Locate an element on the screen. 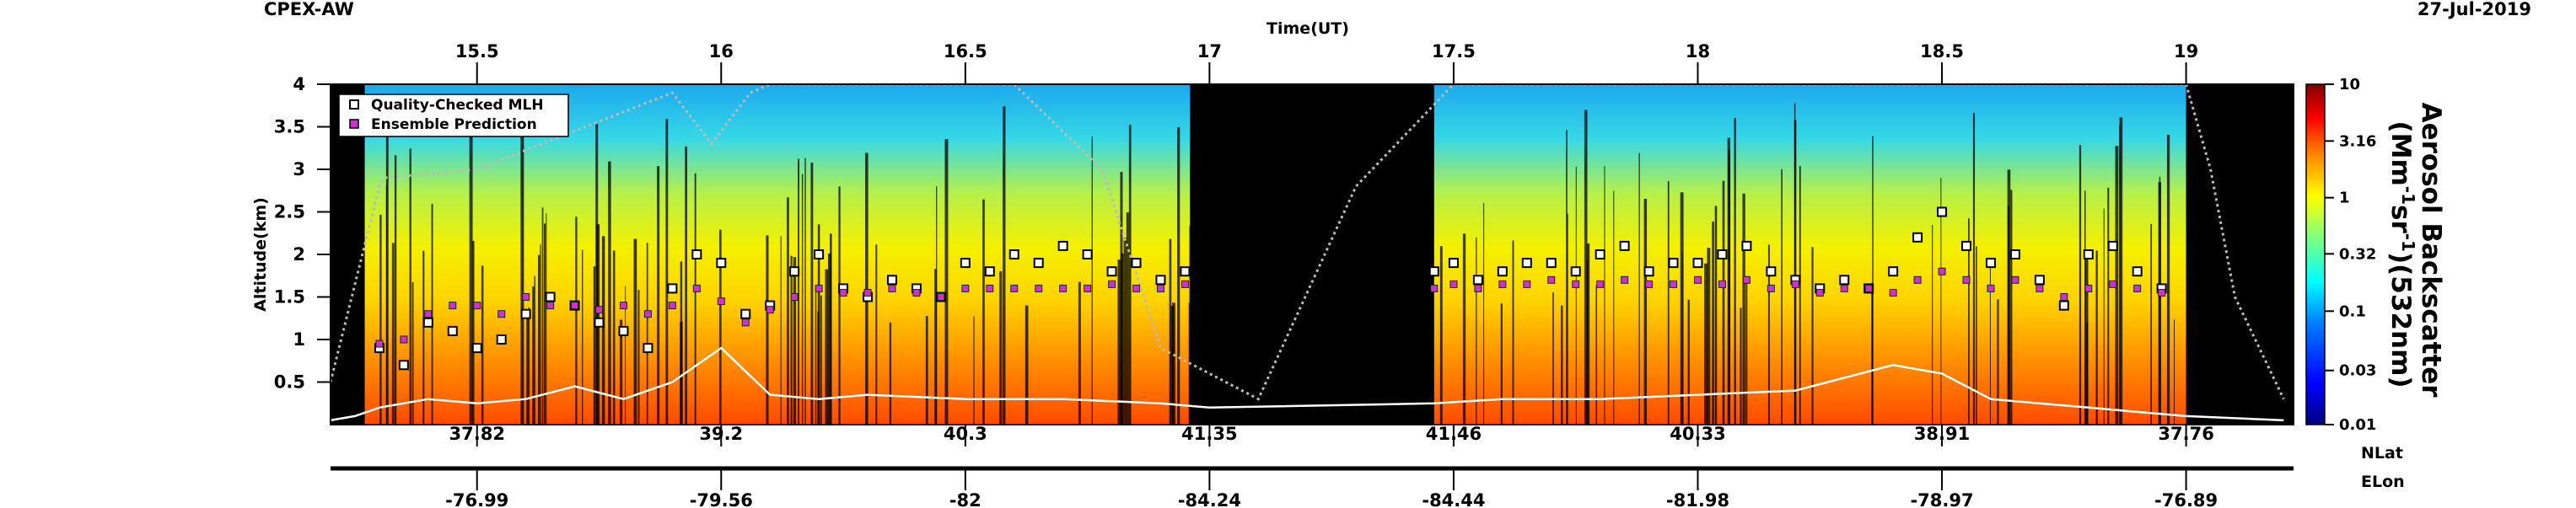 The image size is (2576, 508). altitude-tick-label: 2 is located at coordinates (299, 254).